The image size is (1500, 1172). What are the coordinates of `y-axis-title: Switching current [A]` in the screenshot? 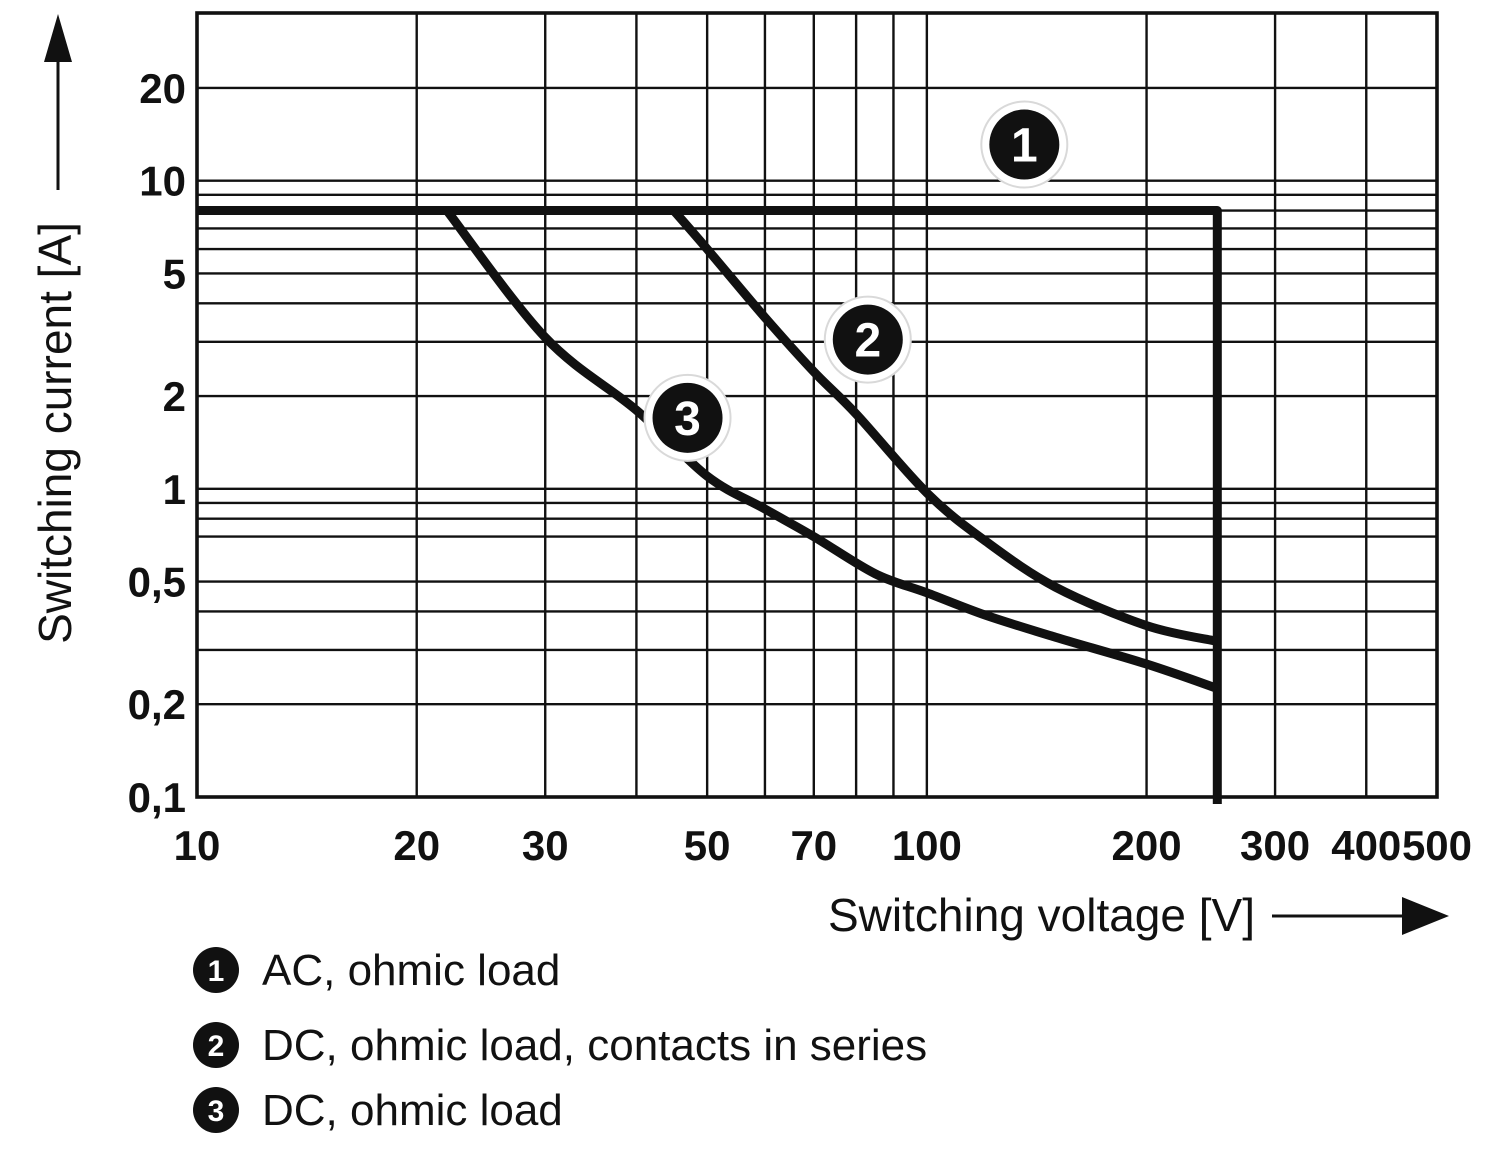 It's located at (55, 433).